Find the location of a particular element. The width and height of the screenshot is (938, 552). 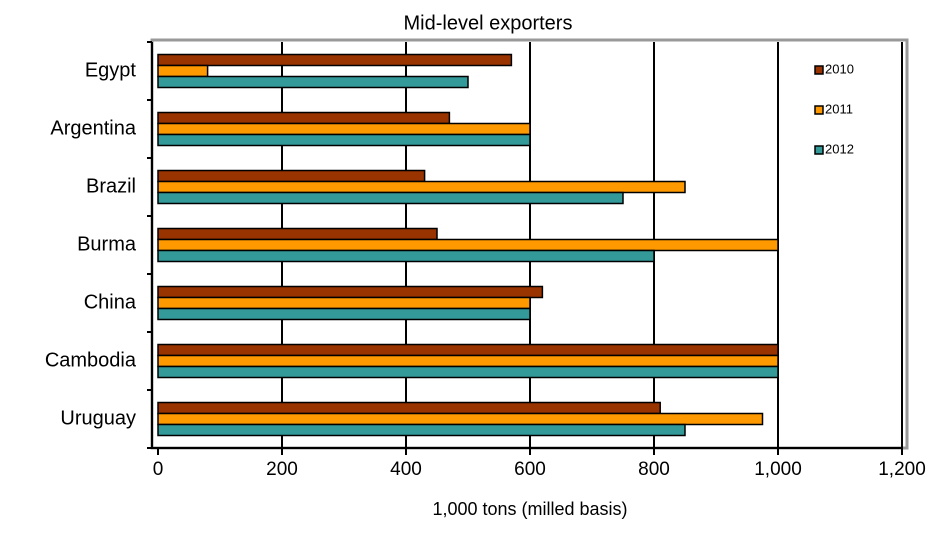

y-tick-label: Egypt is located at coordinates (111, 70).